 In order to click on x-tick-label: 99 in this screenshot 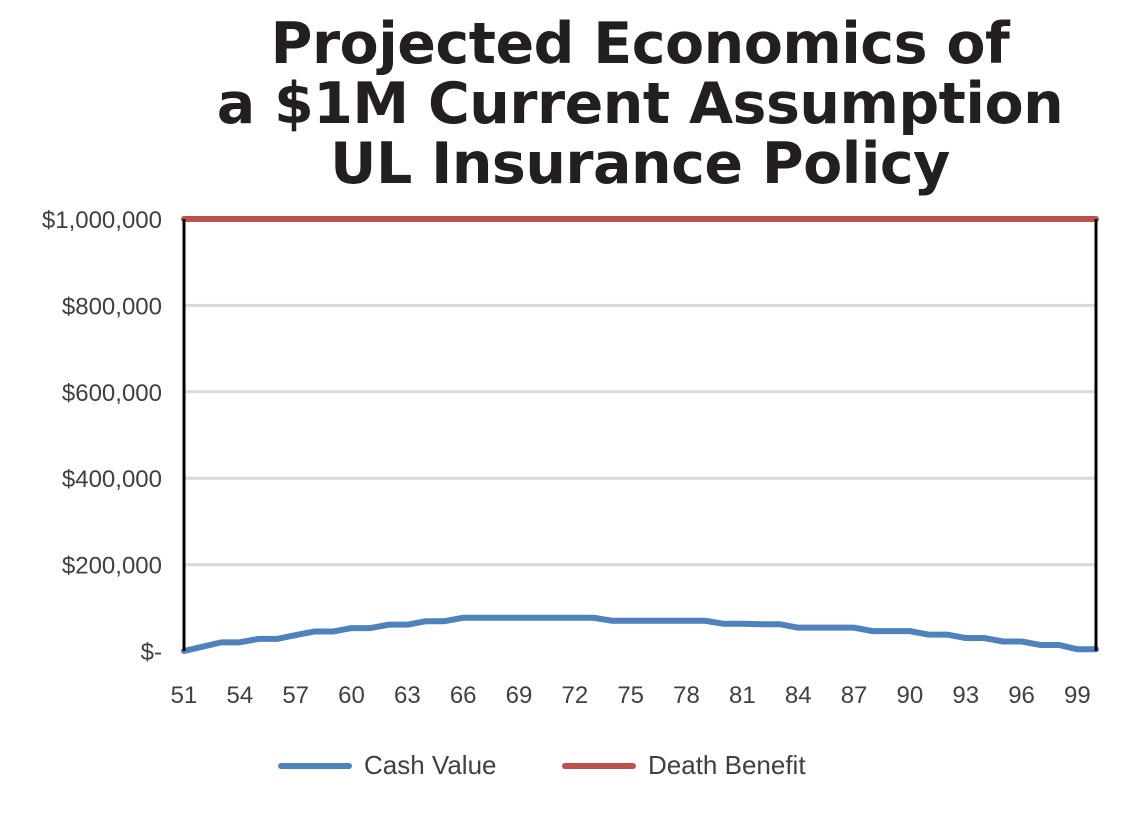, I will do `click(1077, 695)`.